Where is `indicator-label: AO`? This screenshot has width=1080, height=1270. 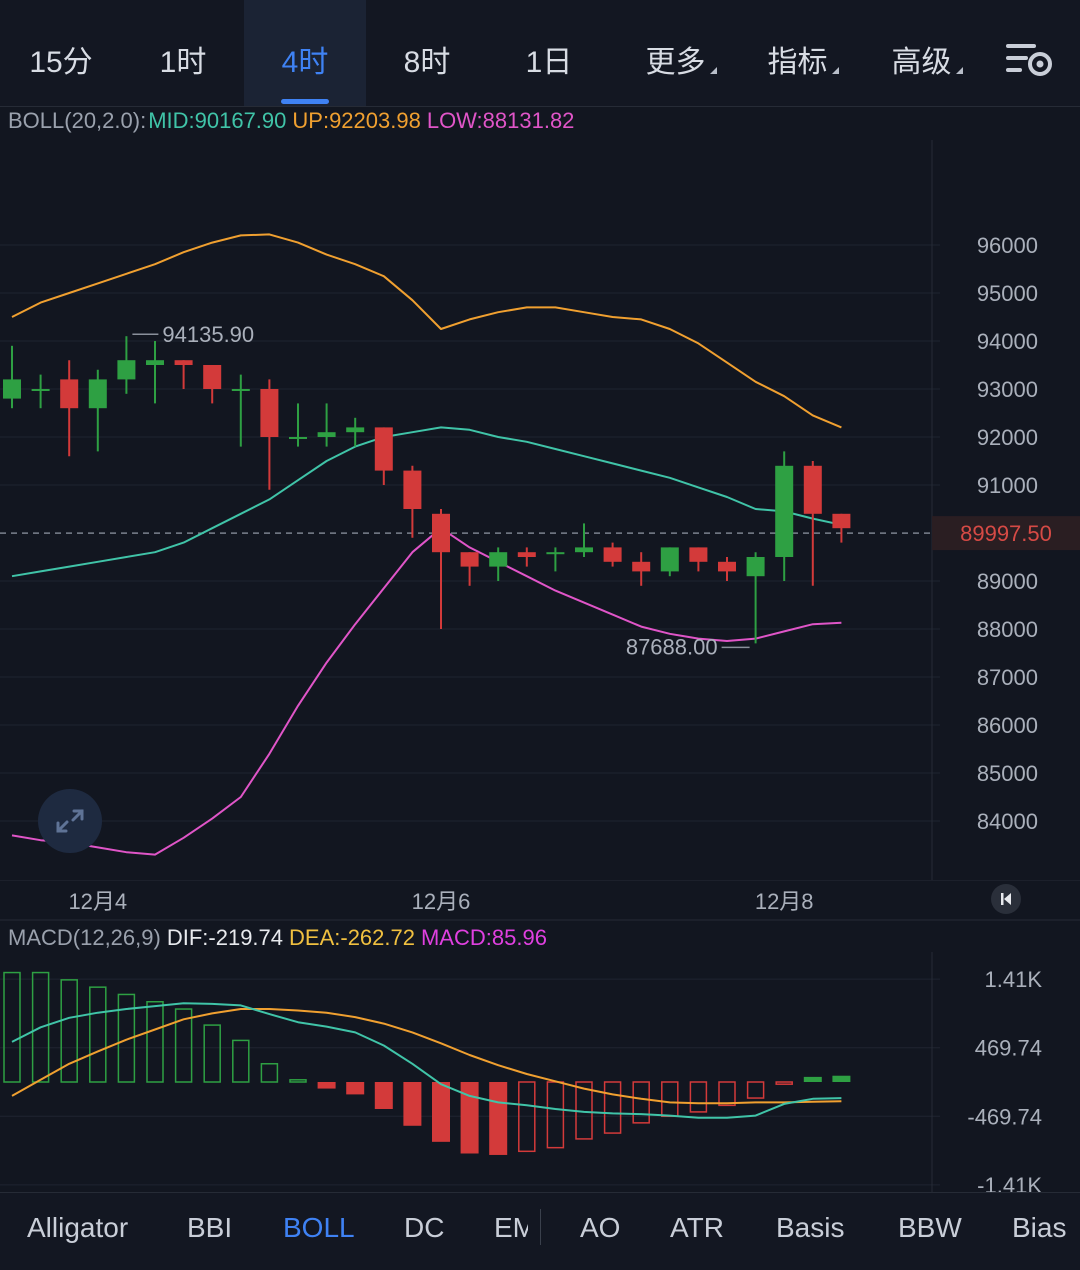
indicator-label: AO is located at coordinates (600, 1227).